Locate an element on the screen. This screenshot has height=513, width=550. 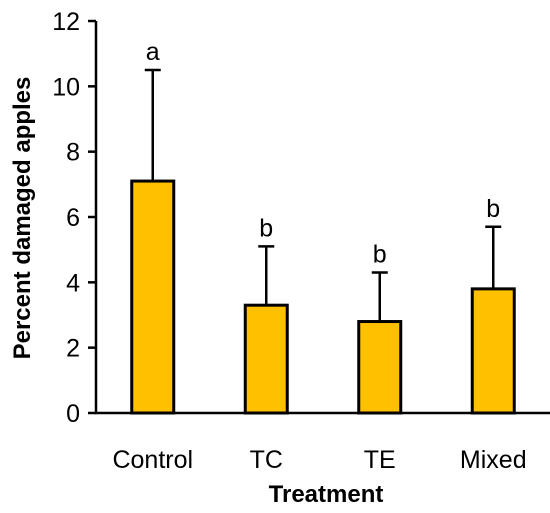
y-axis-ticks: 0 2 4 6 8 10 12 is located at coordinates (74, 218).